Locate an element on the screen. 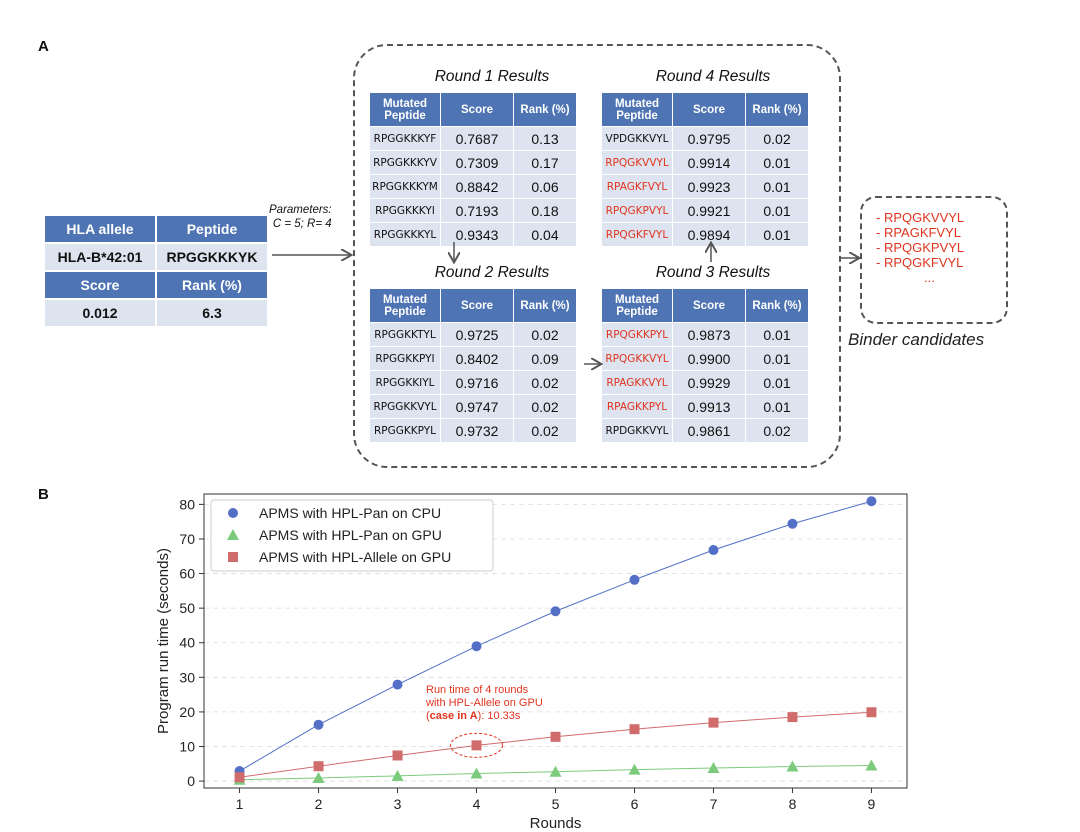 This screenshot has height=832, width=1080. x-tick-label: 6 is located at coordinates (635, 804).